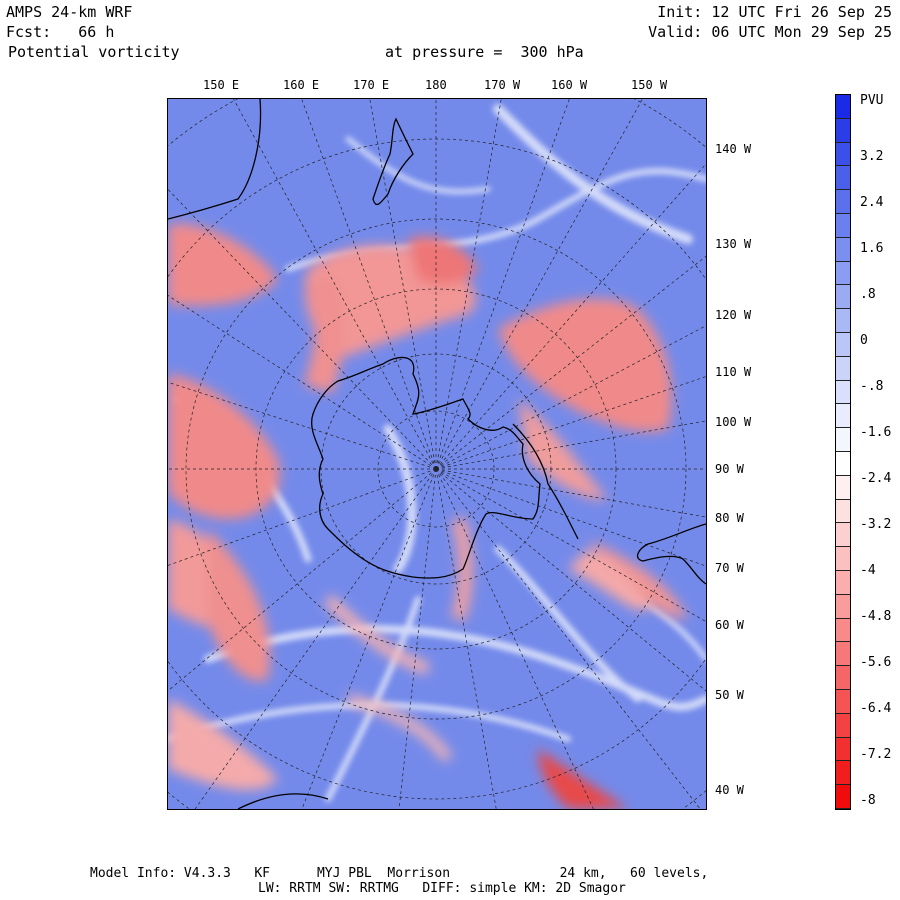 This screenshot has height=900, width=900. Describe the element at coordinates (876, 754) in the screenshot. I see `colorbar-tick-label: -7.2` at that location.